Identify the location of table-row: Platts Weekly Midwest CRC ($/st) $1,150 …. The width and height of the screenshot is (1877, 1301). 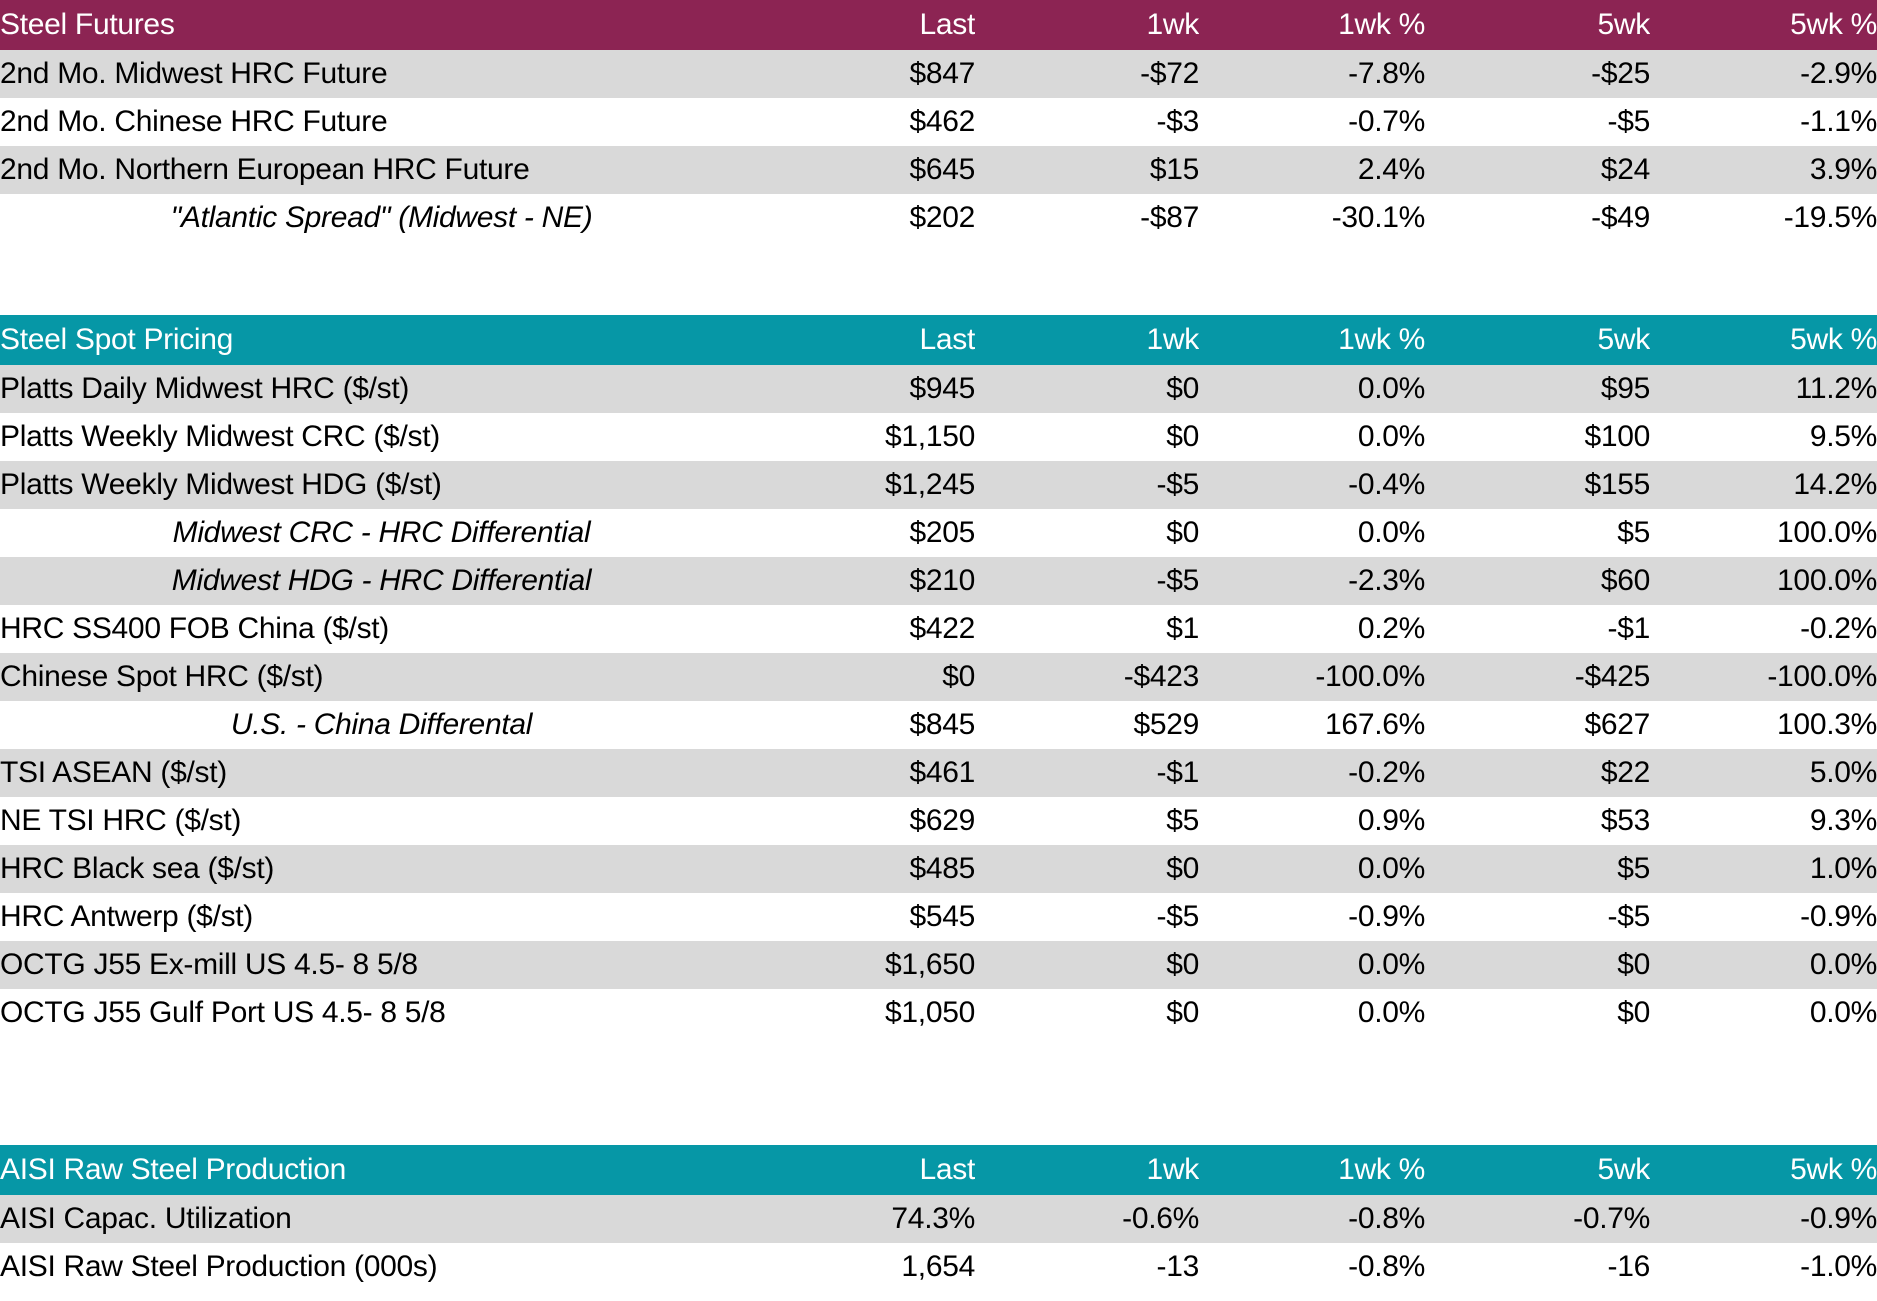
(938, 437).